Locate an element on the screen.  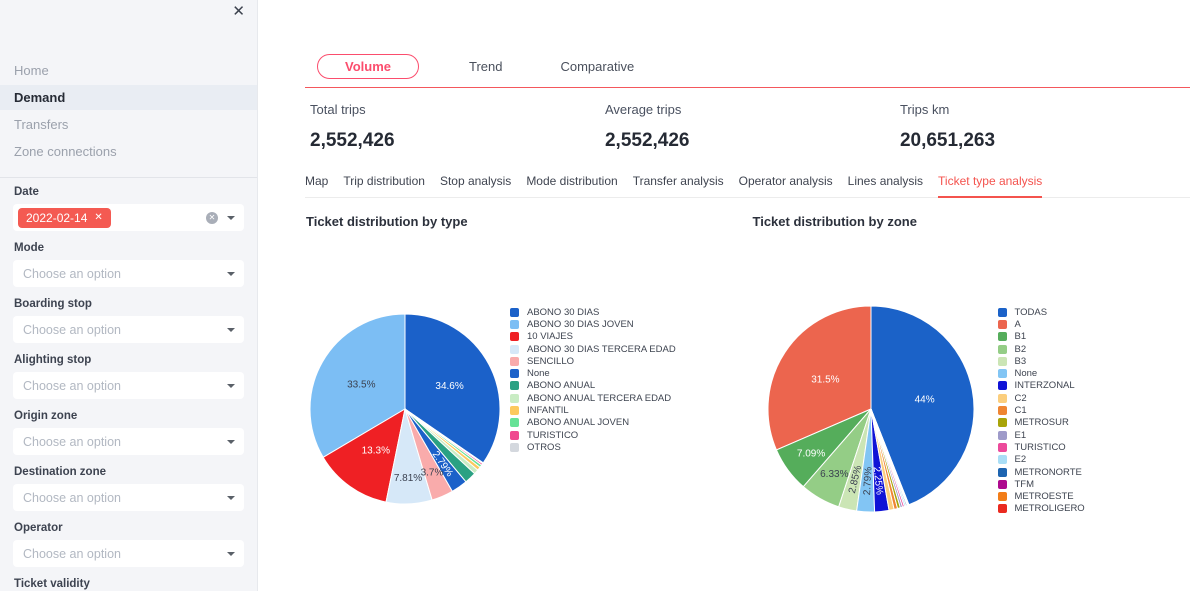
legend-item-c1: C1 is located at coordinates (1041, 410).